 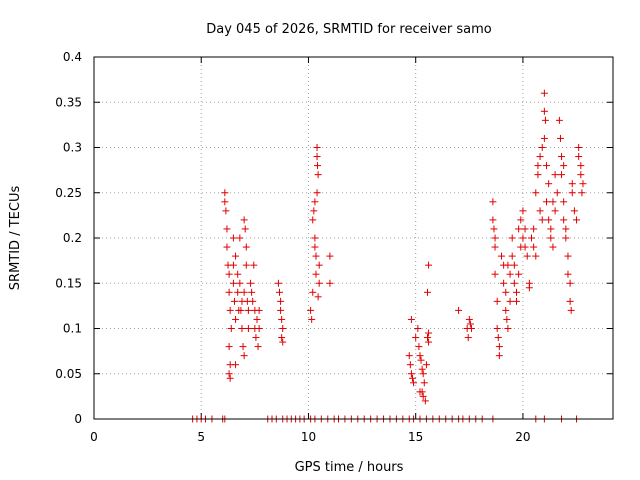 I want to click on x-tick-label: 10, so click(x=308, y=437).